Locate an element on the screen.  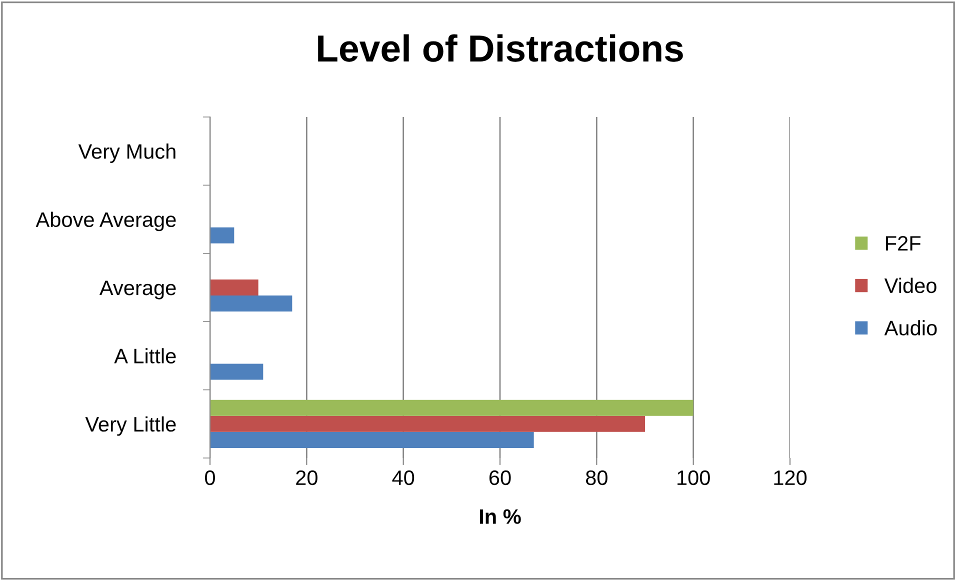
x-tick-label: 80 is located at coordinates (597, 478).